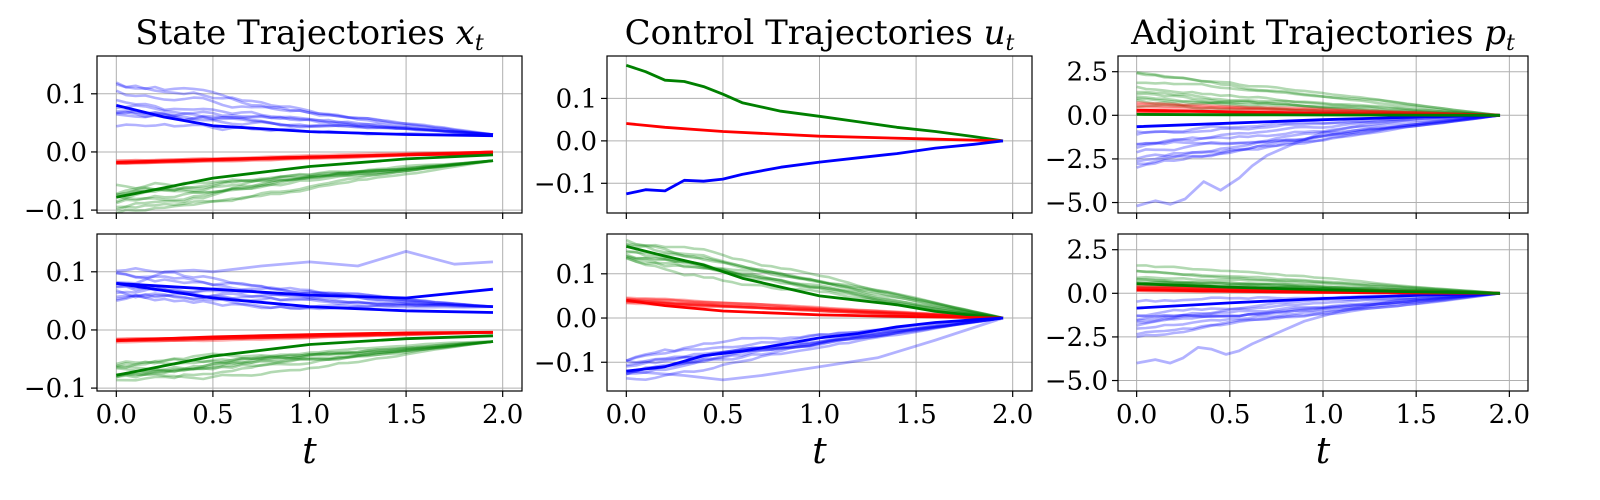 Image resolution: width=1600 pixels, height=500 pixels. I want to click on panel-adjoint-bottom: −5.0 −2.5 0.0 2.5 0.0 0.5 1.0 1.5 2.0 t, so click(1287, 352).